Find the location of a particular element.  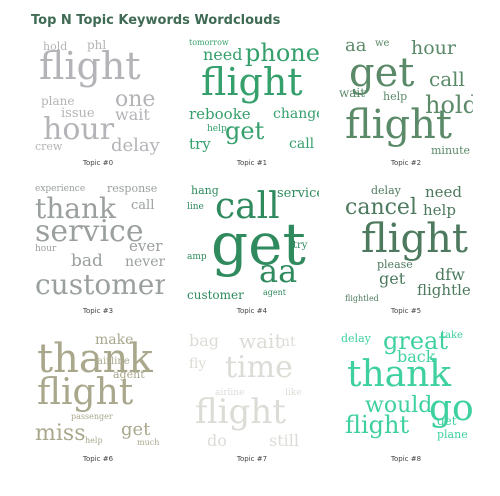

topic-label: Topic #7 is located at coordinates (252, 459).